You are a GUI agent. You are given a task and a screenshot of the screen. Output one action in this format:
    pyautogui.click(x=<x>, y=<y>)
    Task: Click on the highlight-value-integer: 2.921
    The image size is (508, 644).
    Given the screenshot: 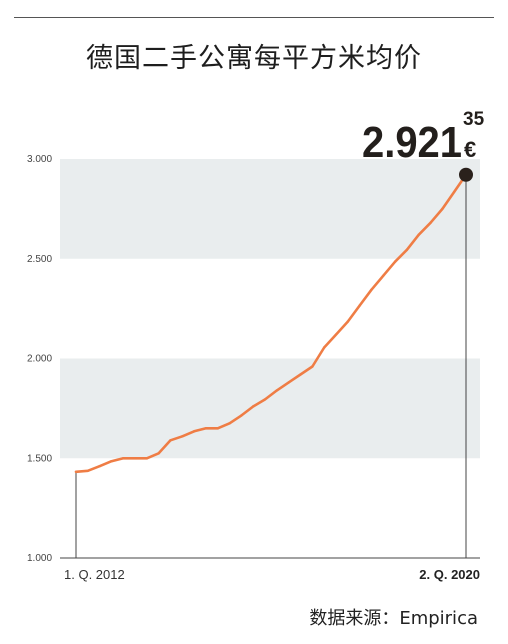 What is the action you would take?
    pyautogui.click(x=412, y=142)
    